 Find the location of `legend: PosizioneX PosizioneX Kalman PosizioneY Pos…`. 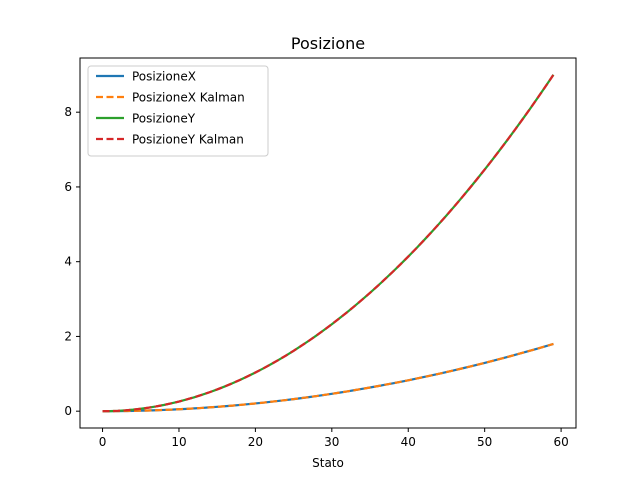

legend: PosizioneX PosizioneX Kalman PosizioneY Pos… is located at coordinates (178, 111).